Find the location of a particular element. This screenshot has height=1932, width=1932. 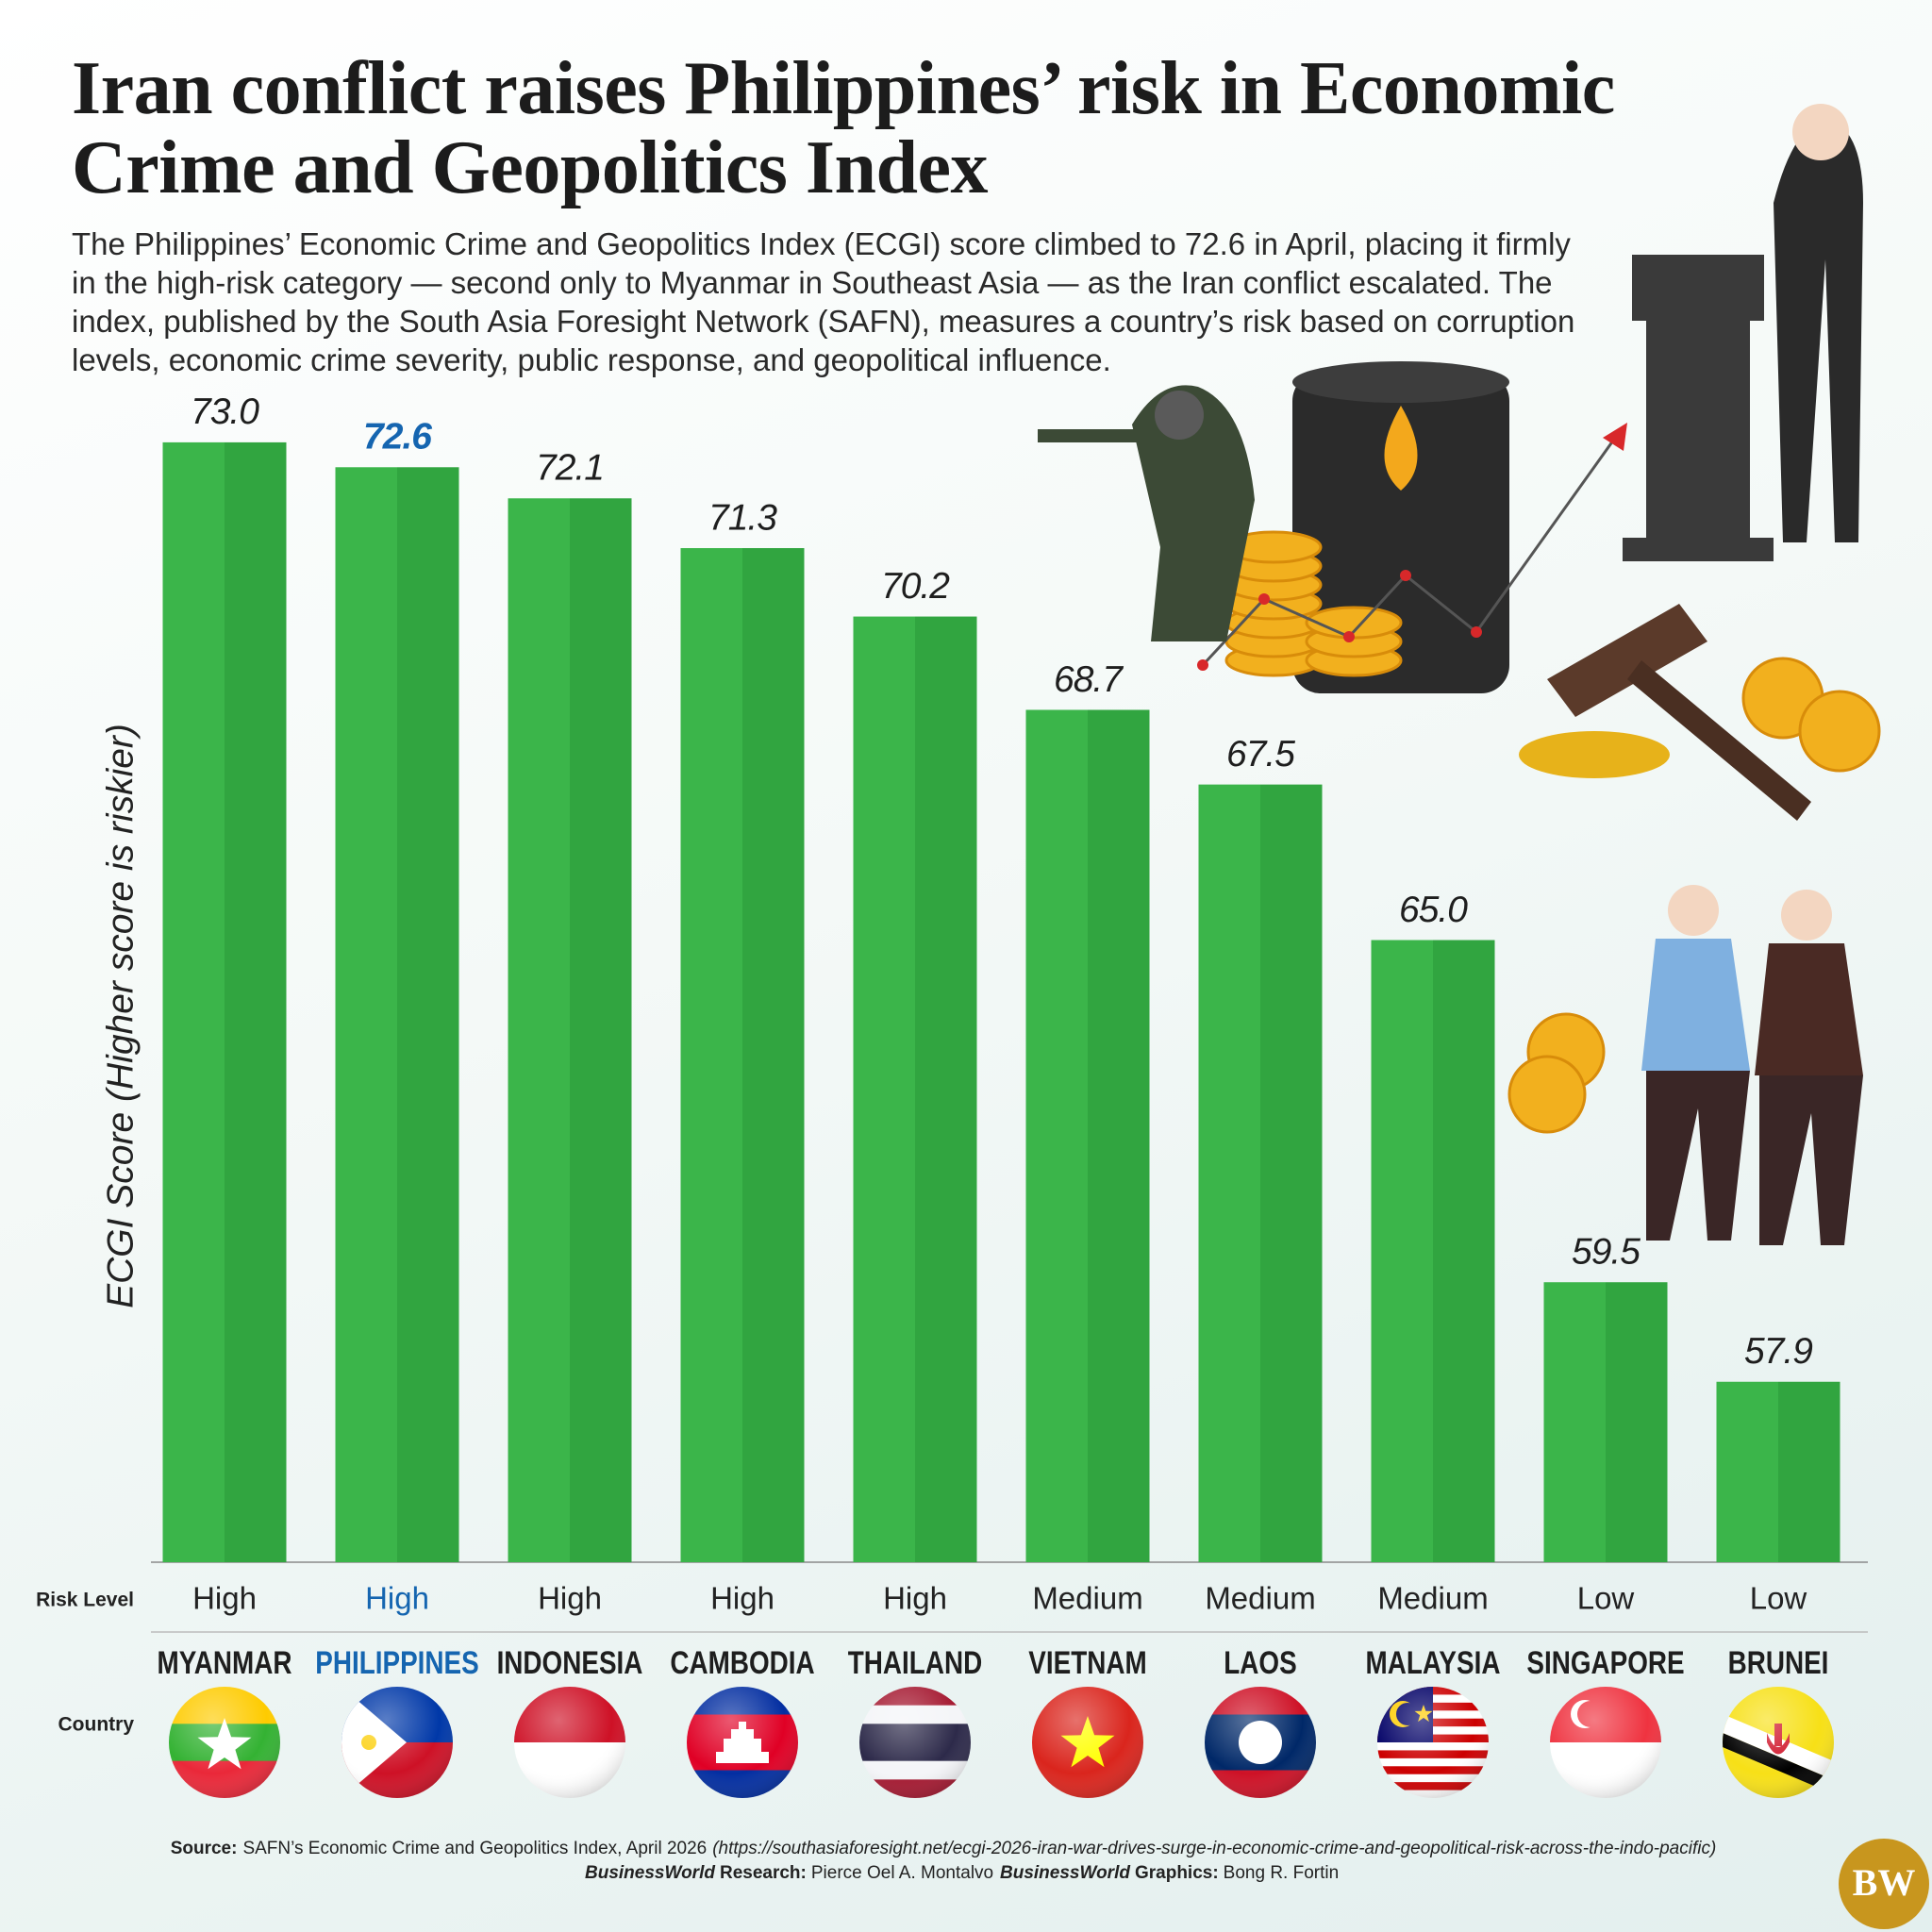

x-tick-label: THAILAND is located at coordinates (915, 1662).